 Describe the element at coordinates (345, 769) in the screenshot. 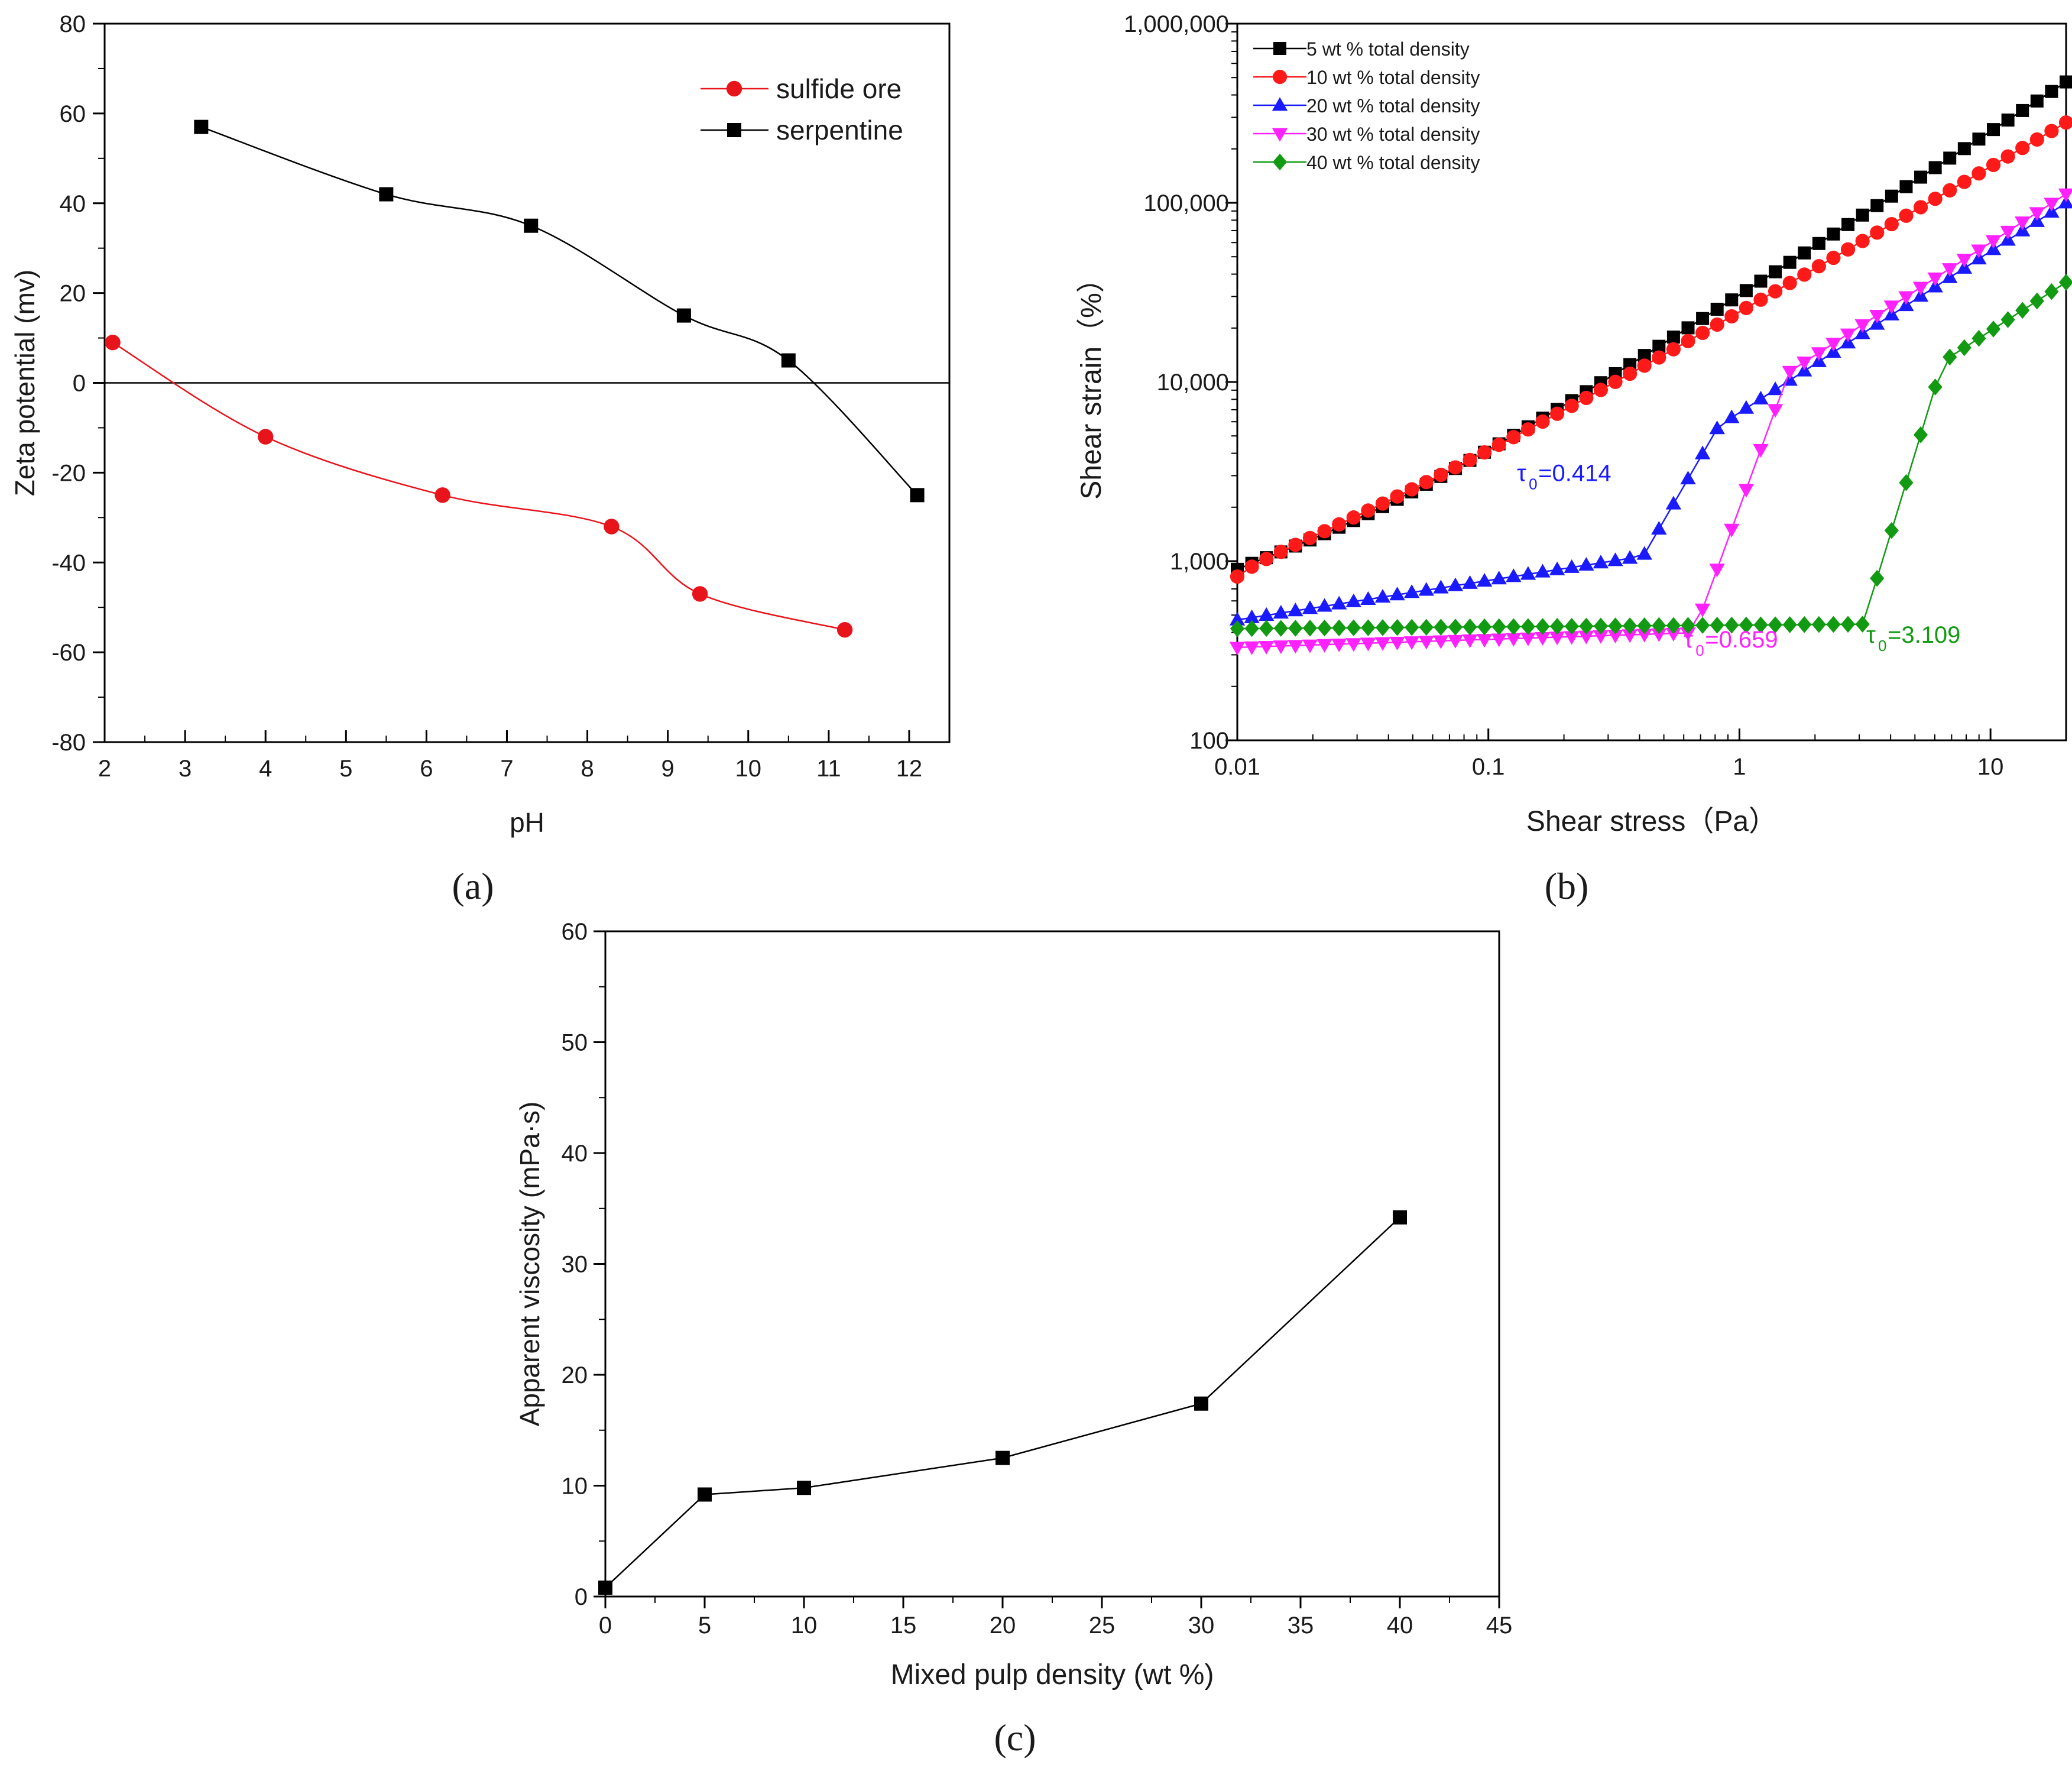

I see `x-tick-label: 5` at that location.